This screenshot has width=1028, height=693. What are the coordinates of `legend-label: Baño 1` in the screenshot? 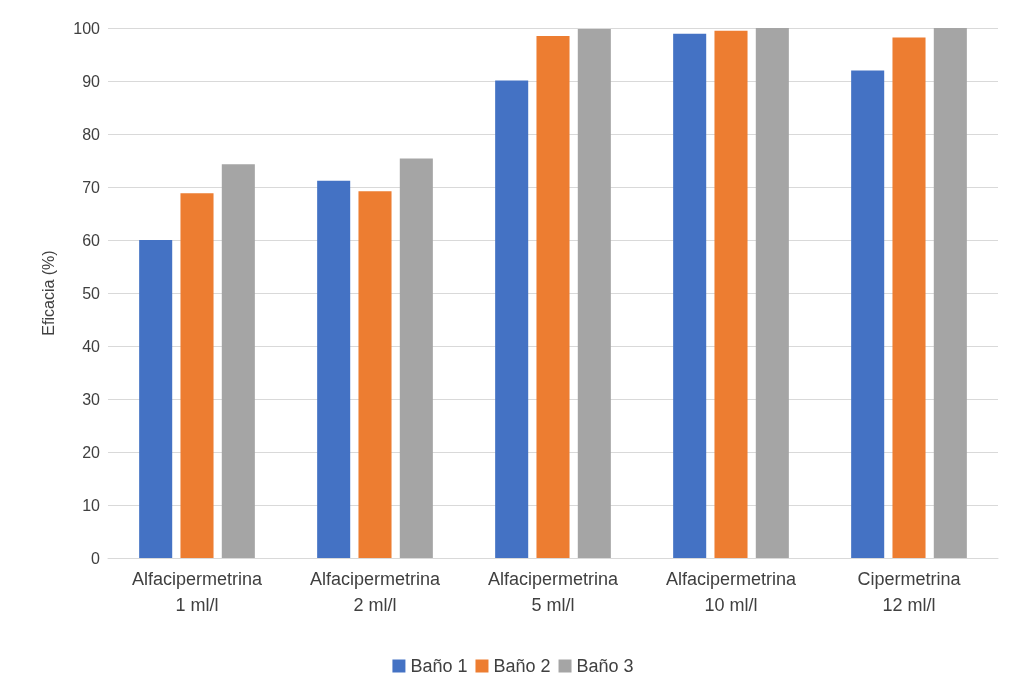 It's located at (439, 666).